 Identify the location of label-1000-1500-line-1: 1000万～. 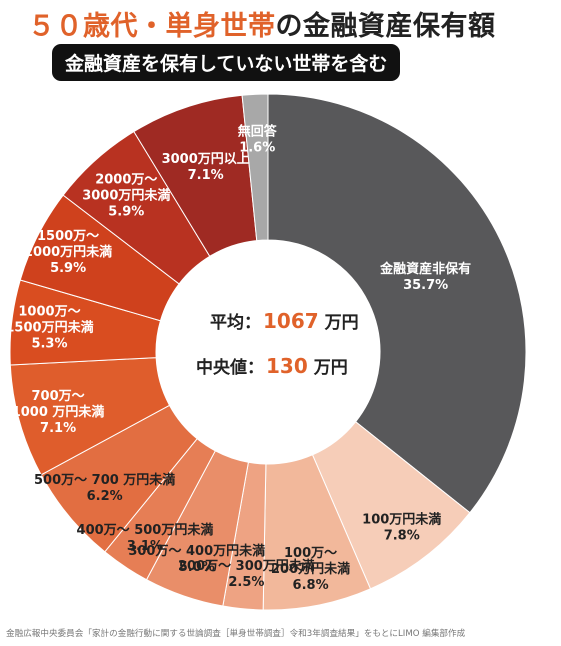
(49, 311).